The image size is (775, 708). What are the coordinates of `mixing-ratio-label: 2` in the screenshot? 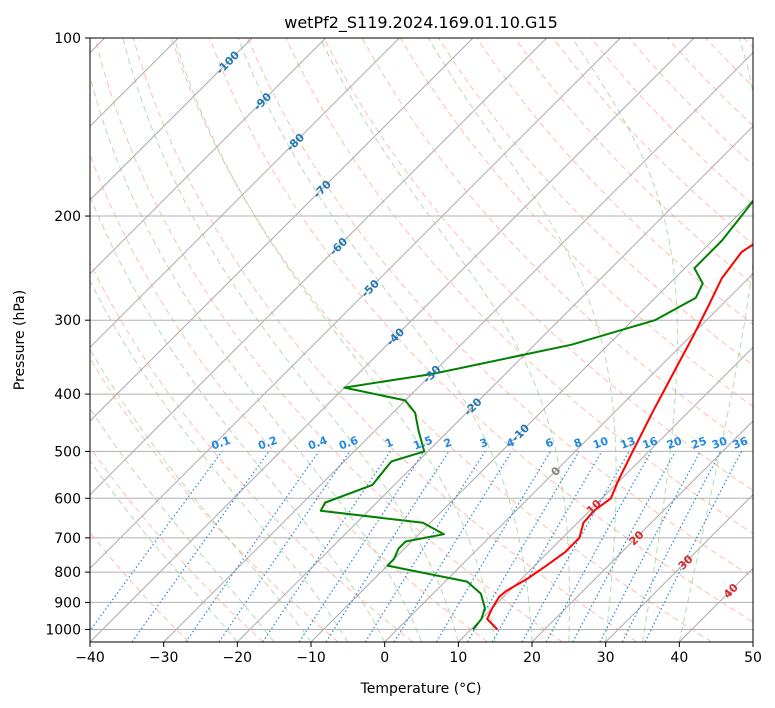 It's located at (448, 443).